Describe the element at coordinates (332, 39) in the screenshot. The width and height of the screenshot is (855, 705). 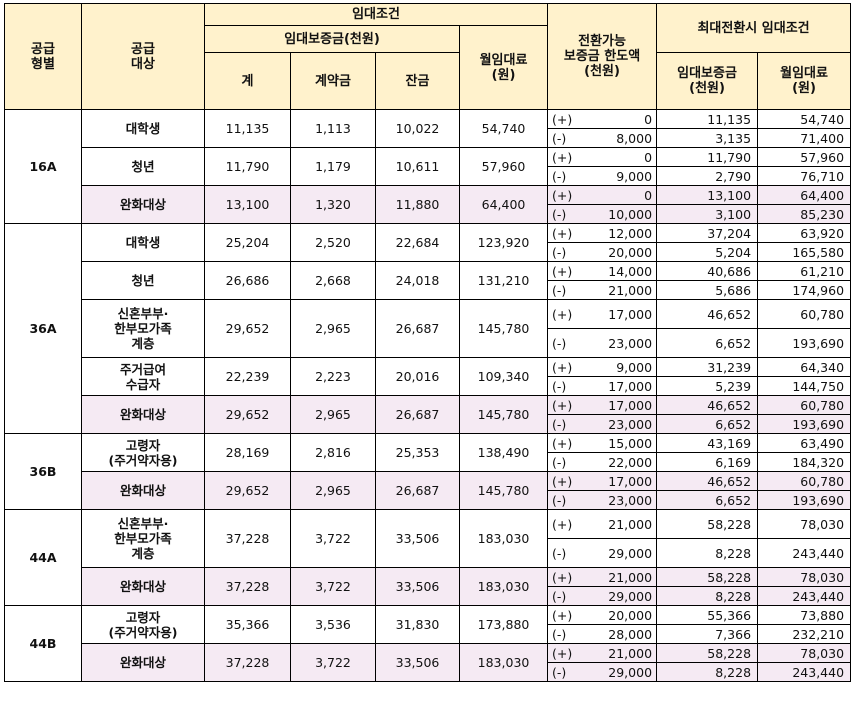
I see `header-deposit: 임대보증금(천원)` at that location.